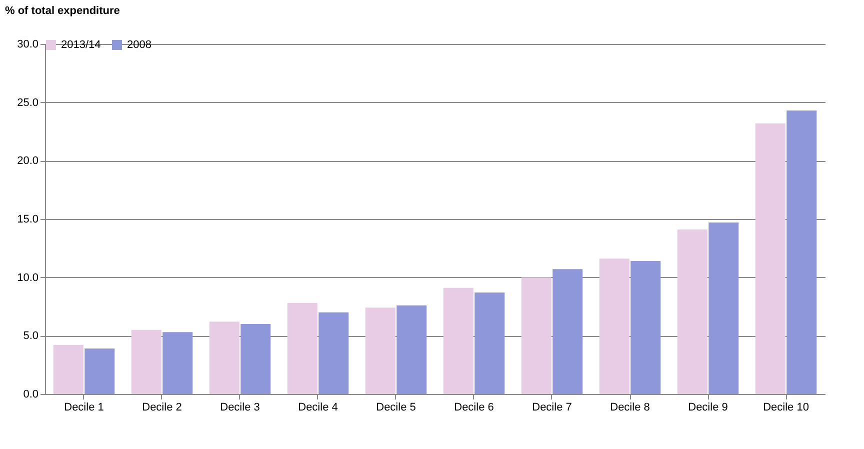 This screenshot has height=449, width=864. What do you see at coordinates (62, 11) in the screenshot?
I see `y-axis-title: % of total expenditure` at bounding box center [62, 11].